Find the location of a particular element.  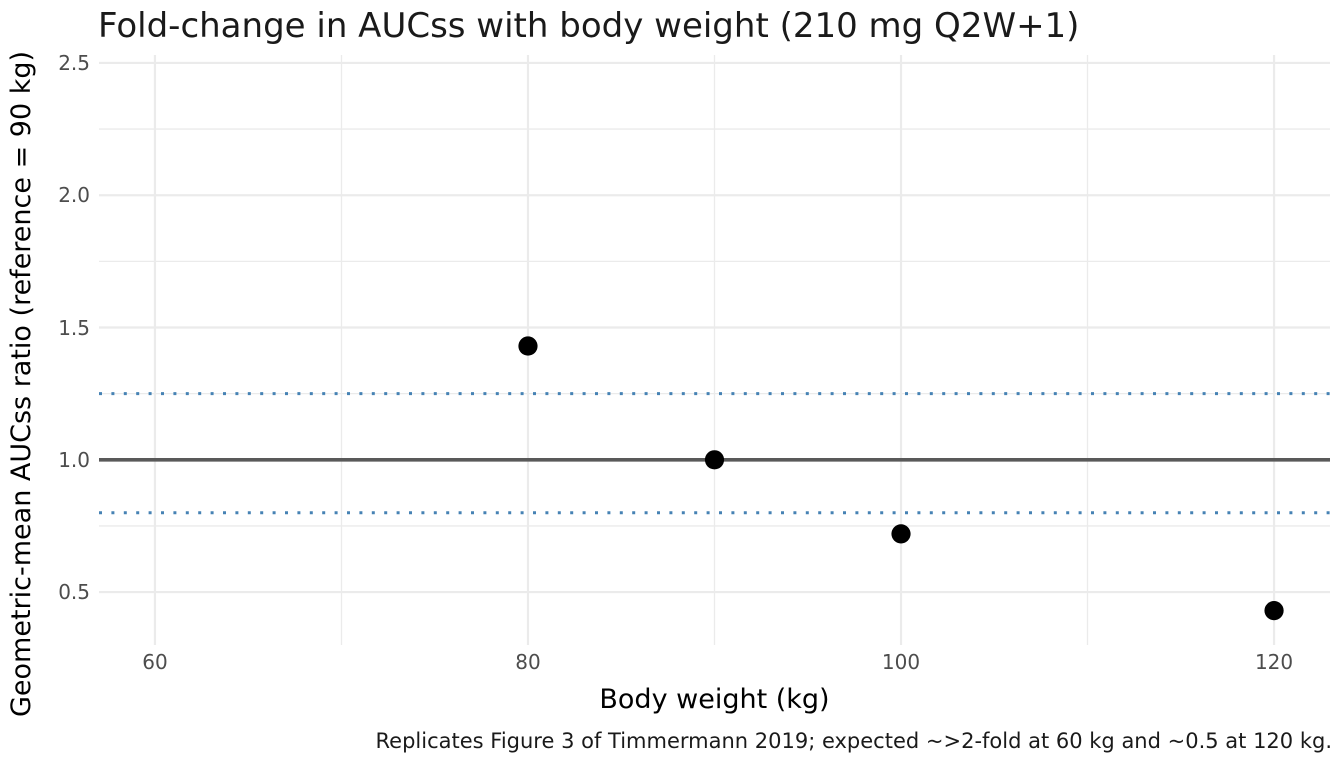

y-tick-label: 2.5 is located at coordinates (74, 62).